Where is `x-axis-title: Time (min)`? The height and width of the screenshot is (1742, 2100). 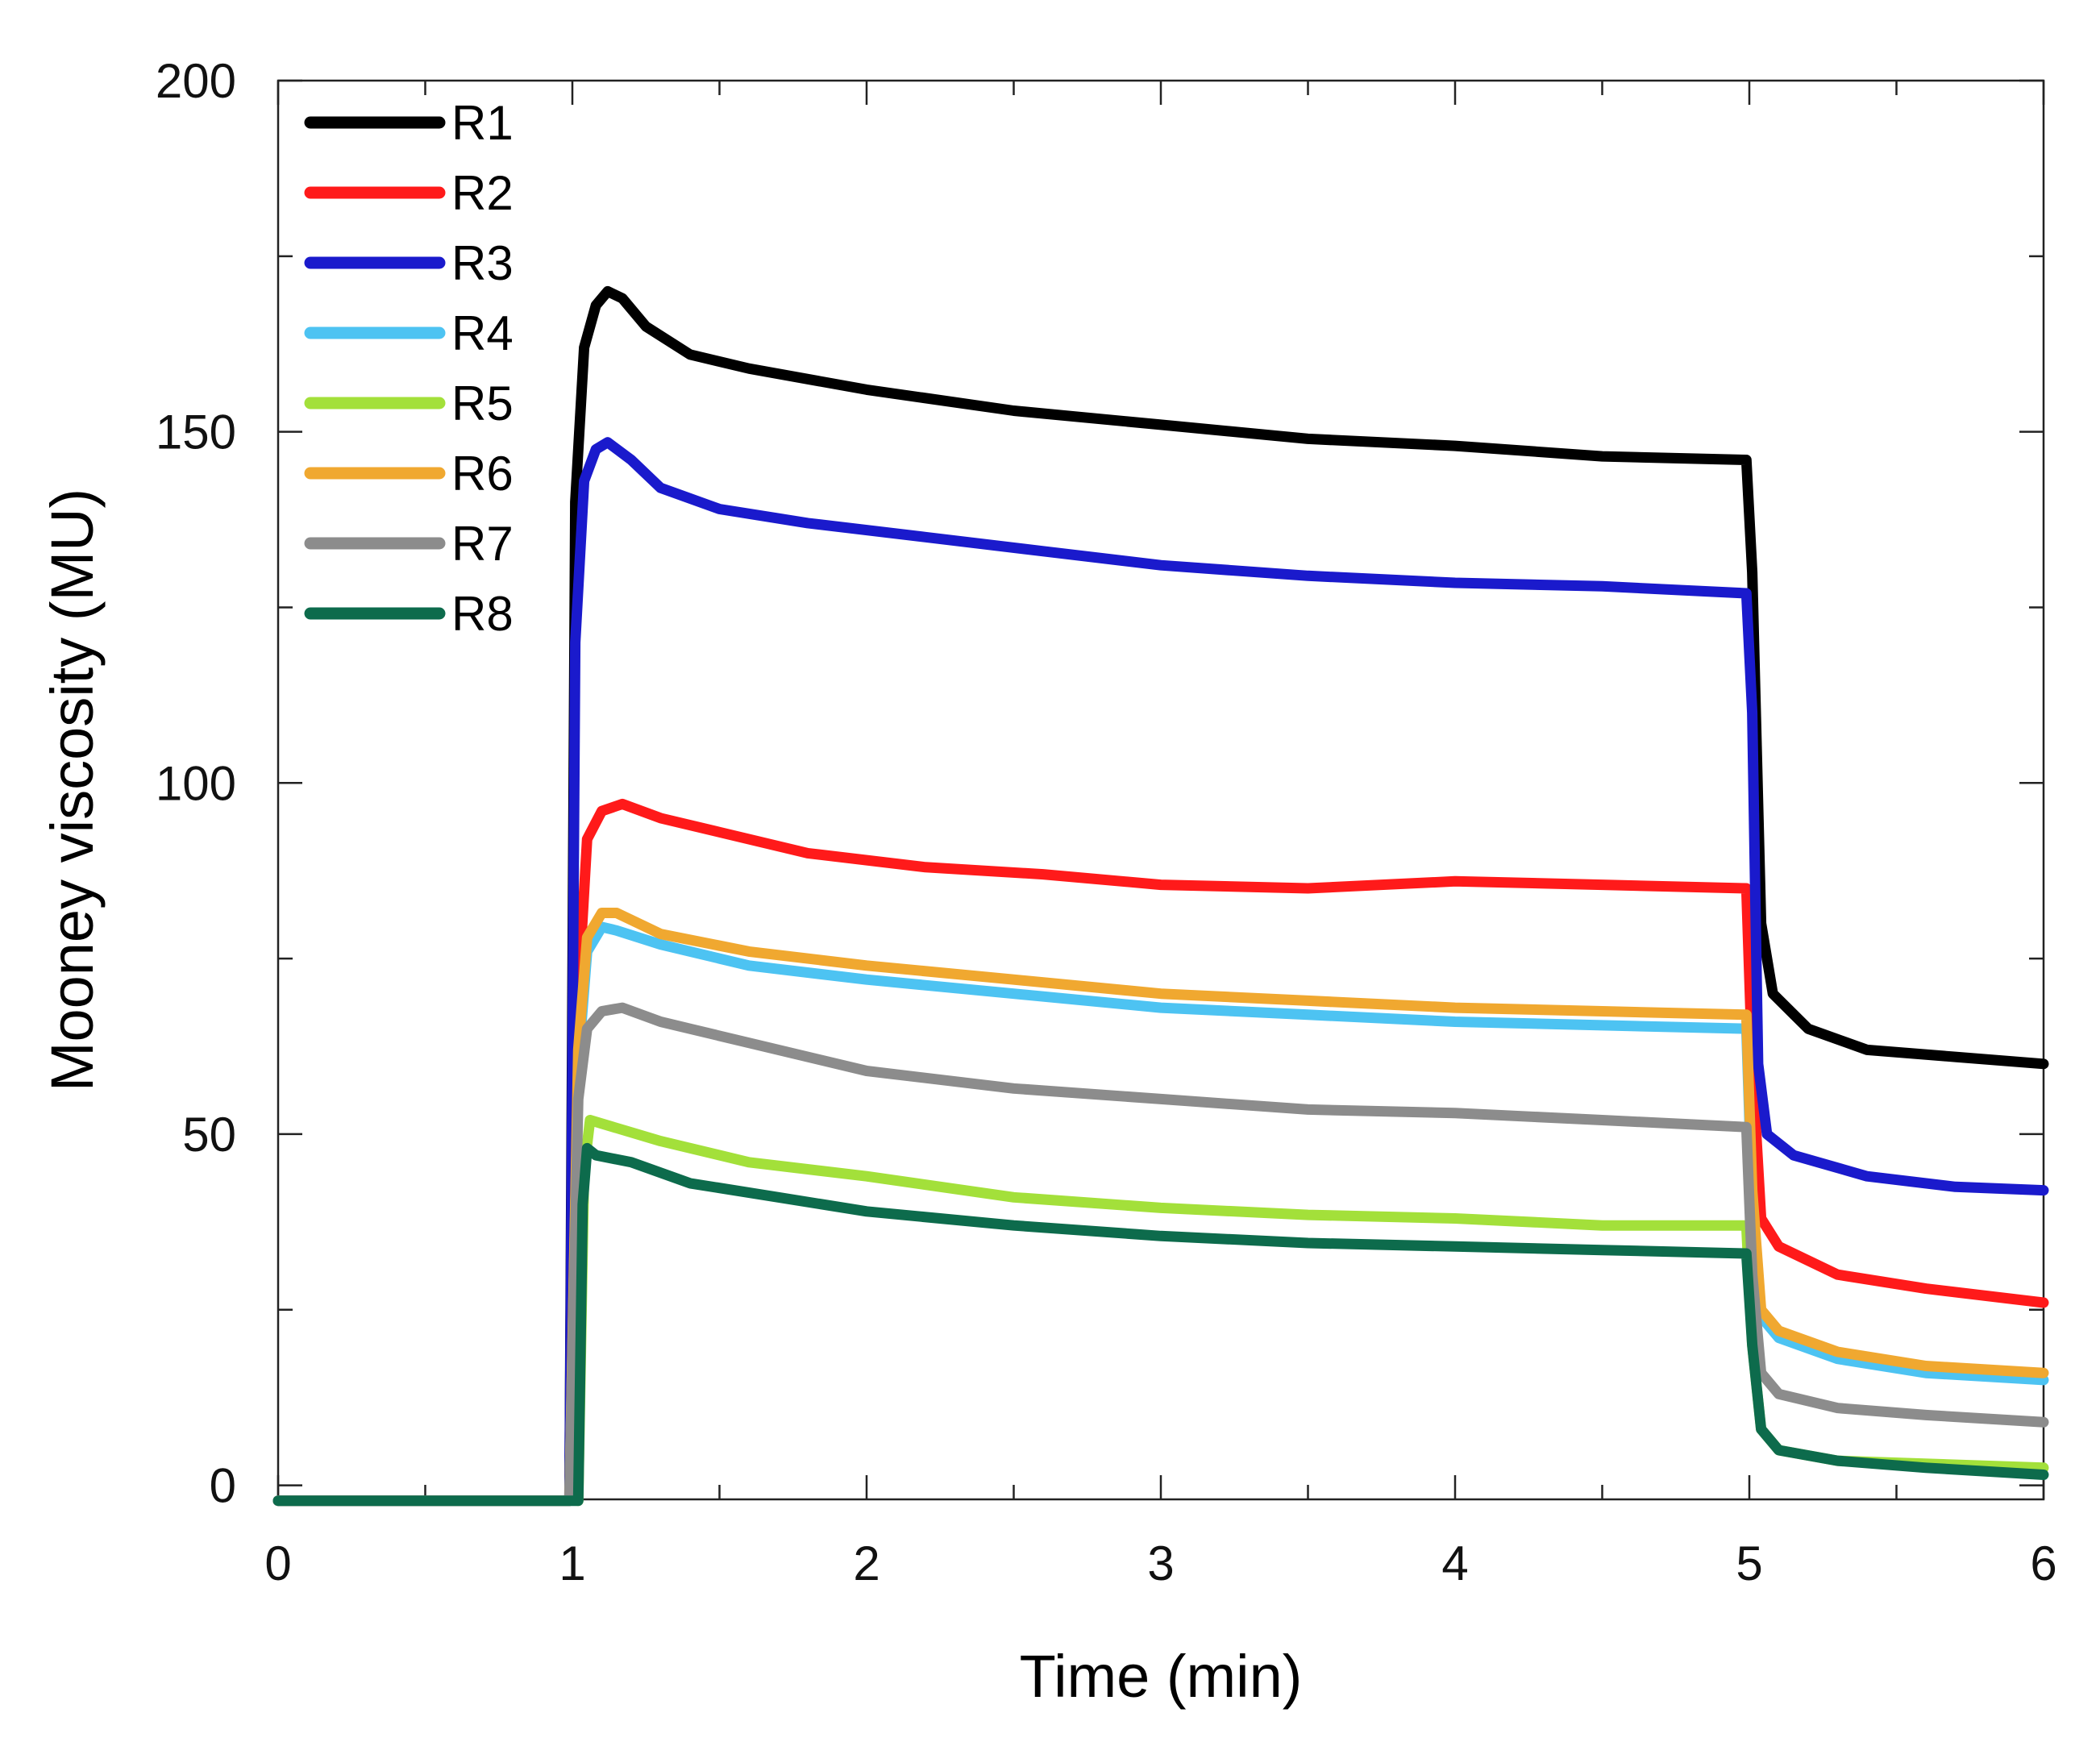 x-axis-title: Time (min) is located at coordinates (1161, 1676).